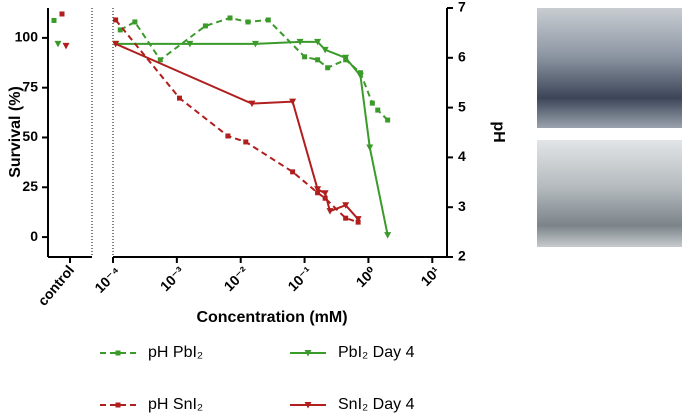 The width and height of the screenshot is (700, 420). What do you see at coordinates (55, 285) in the screenshot?
I see `control-label: control` at bounding box center [55, 285].